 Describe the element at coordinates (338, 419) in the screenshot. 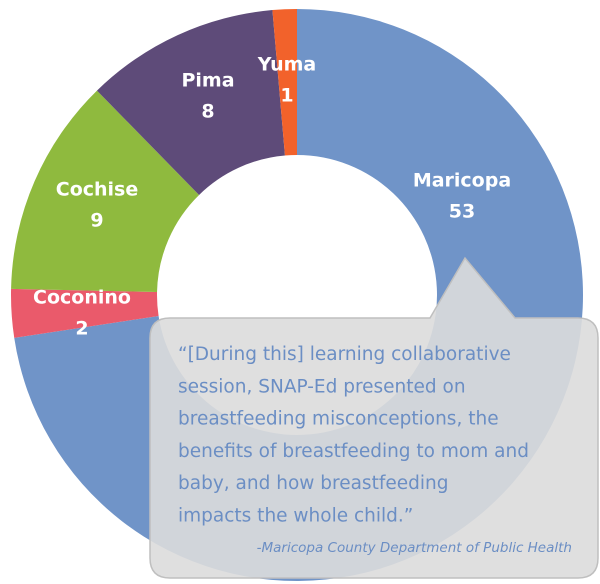

I see `quote-line: breastfeeding misconceptions, the` at that location.